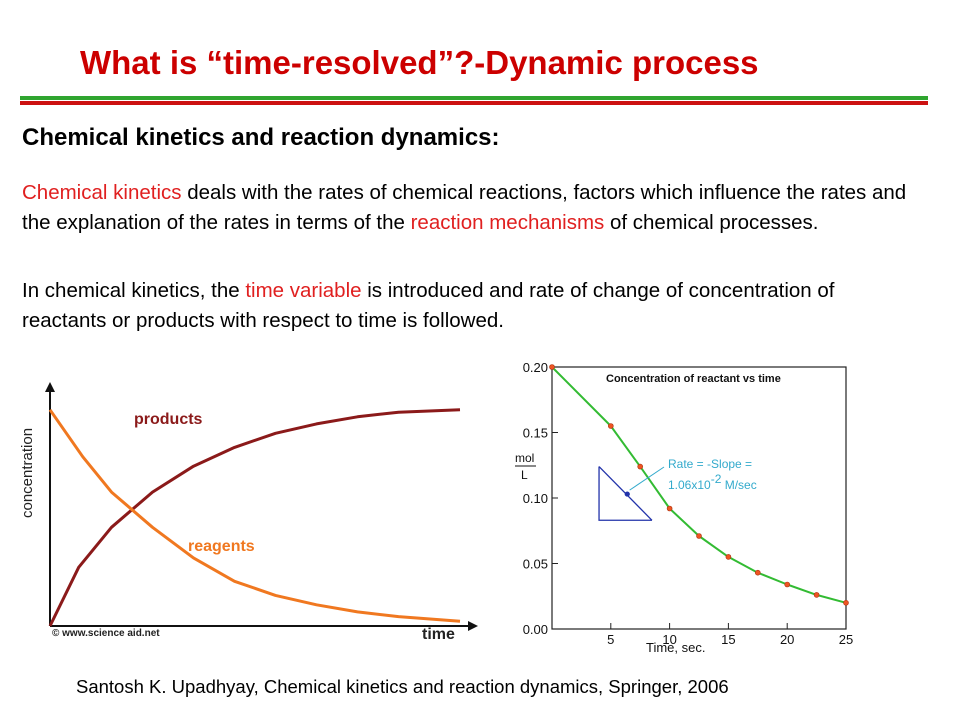 This screenshot has width=960, height=720. I want to click on x-tick-label: 20, so click(787, 639).